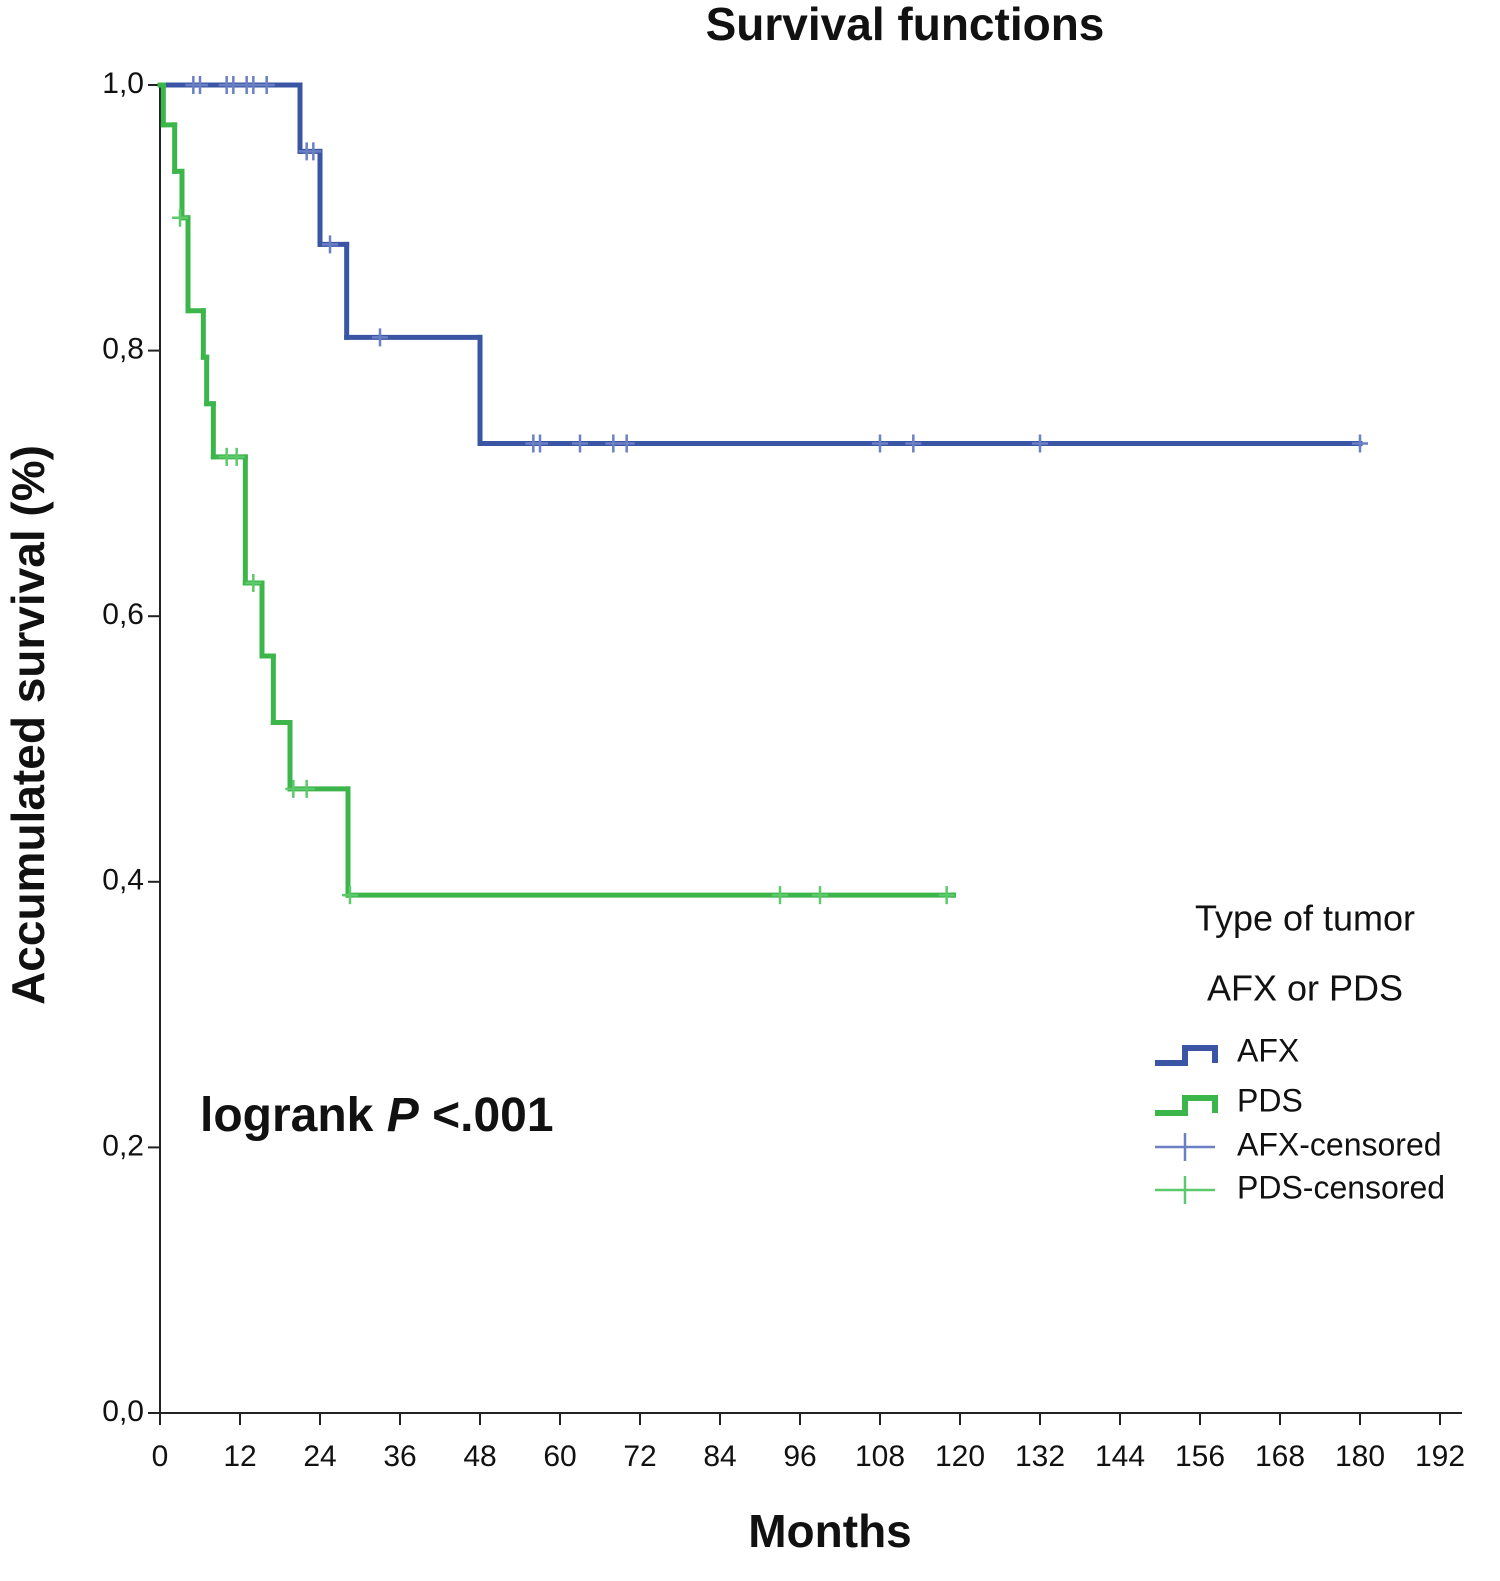  What do you see at coordinates (1305, 988) in the screenshot?
I see `legend-title: AFX or PDS` at bounding box center [1305, 988].